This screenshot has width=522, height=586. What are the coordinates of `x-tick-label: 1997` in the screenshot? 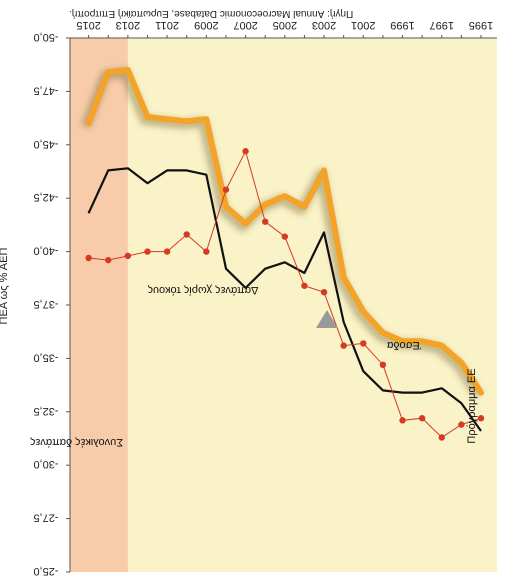 It's located at (442, 25).